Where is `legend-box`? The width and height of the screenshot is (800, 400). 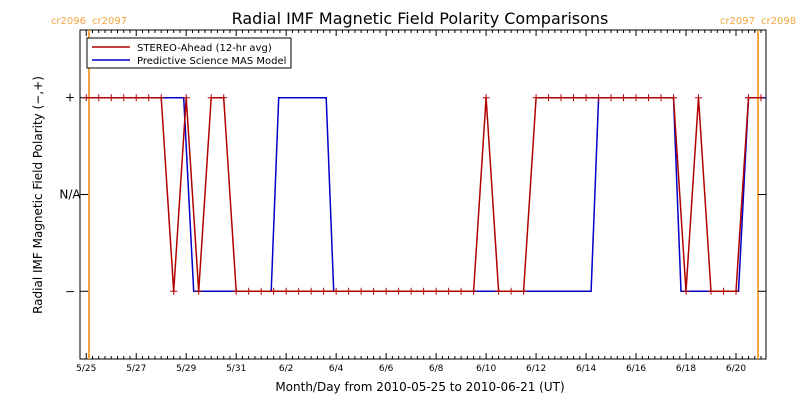 legend-box is located at coordinates (189, 53).